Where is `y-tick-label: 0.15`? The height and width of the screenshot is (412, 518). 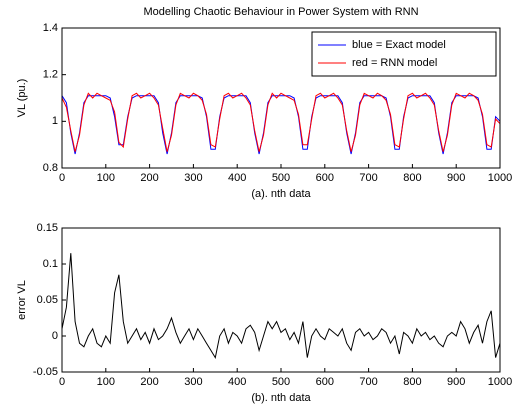
y-tick-label: 0.15 is located at coordinates (47, 228).